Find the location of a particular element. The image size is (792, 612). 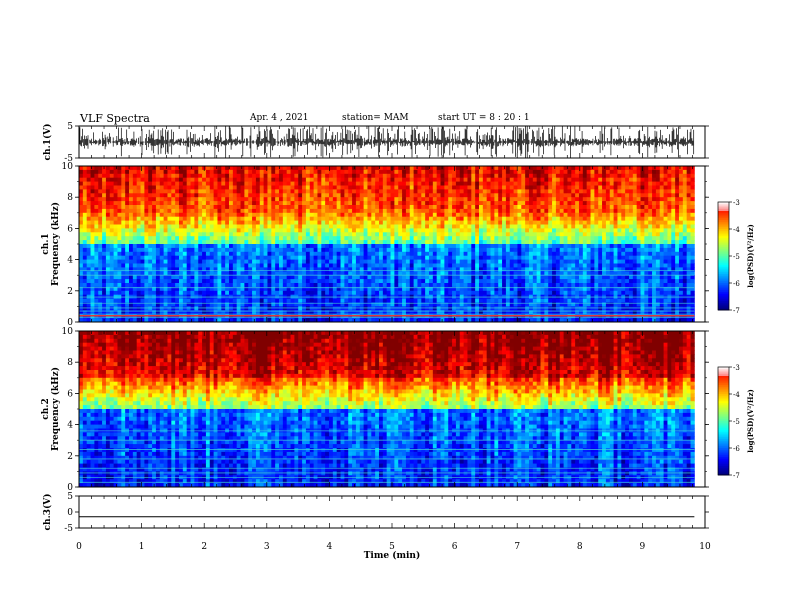

s2-cb-tick--6: -6 is located at coordinates (736, 449).